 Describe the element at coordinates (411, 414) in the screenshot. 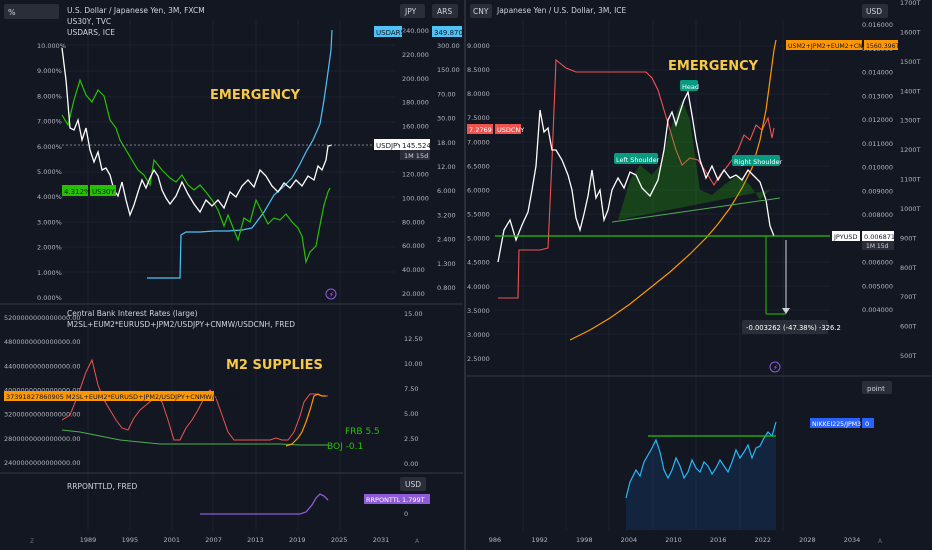

I see `axis-tick-label: 5.00` at that location.